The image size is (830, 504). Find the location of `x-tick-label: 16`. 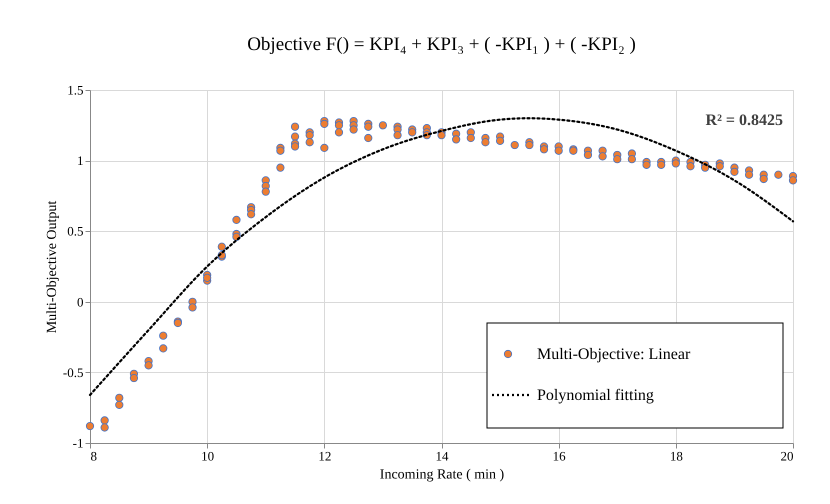

x-tick-label: 16 is located at coordinates (559, 456).